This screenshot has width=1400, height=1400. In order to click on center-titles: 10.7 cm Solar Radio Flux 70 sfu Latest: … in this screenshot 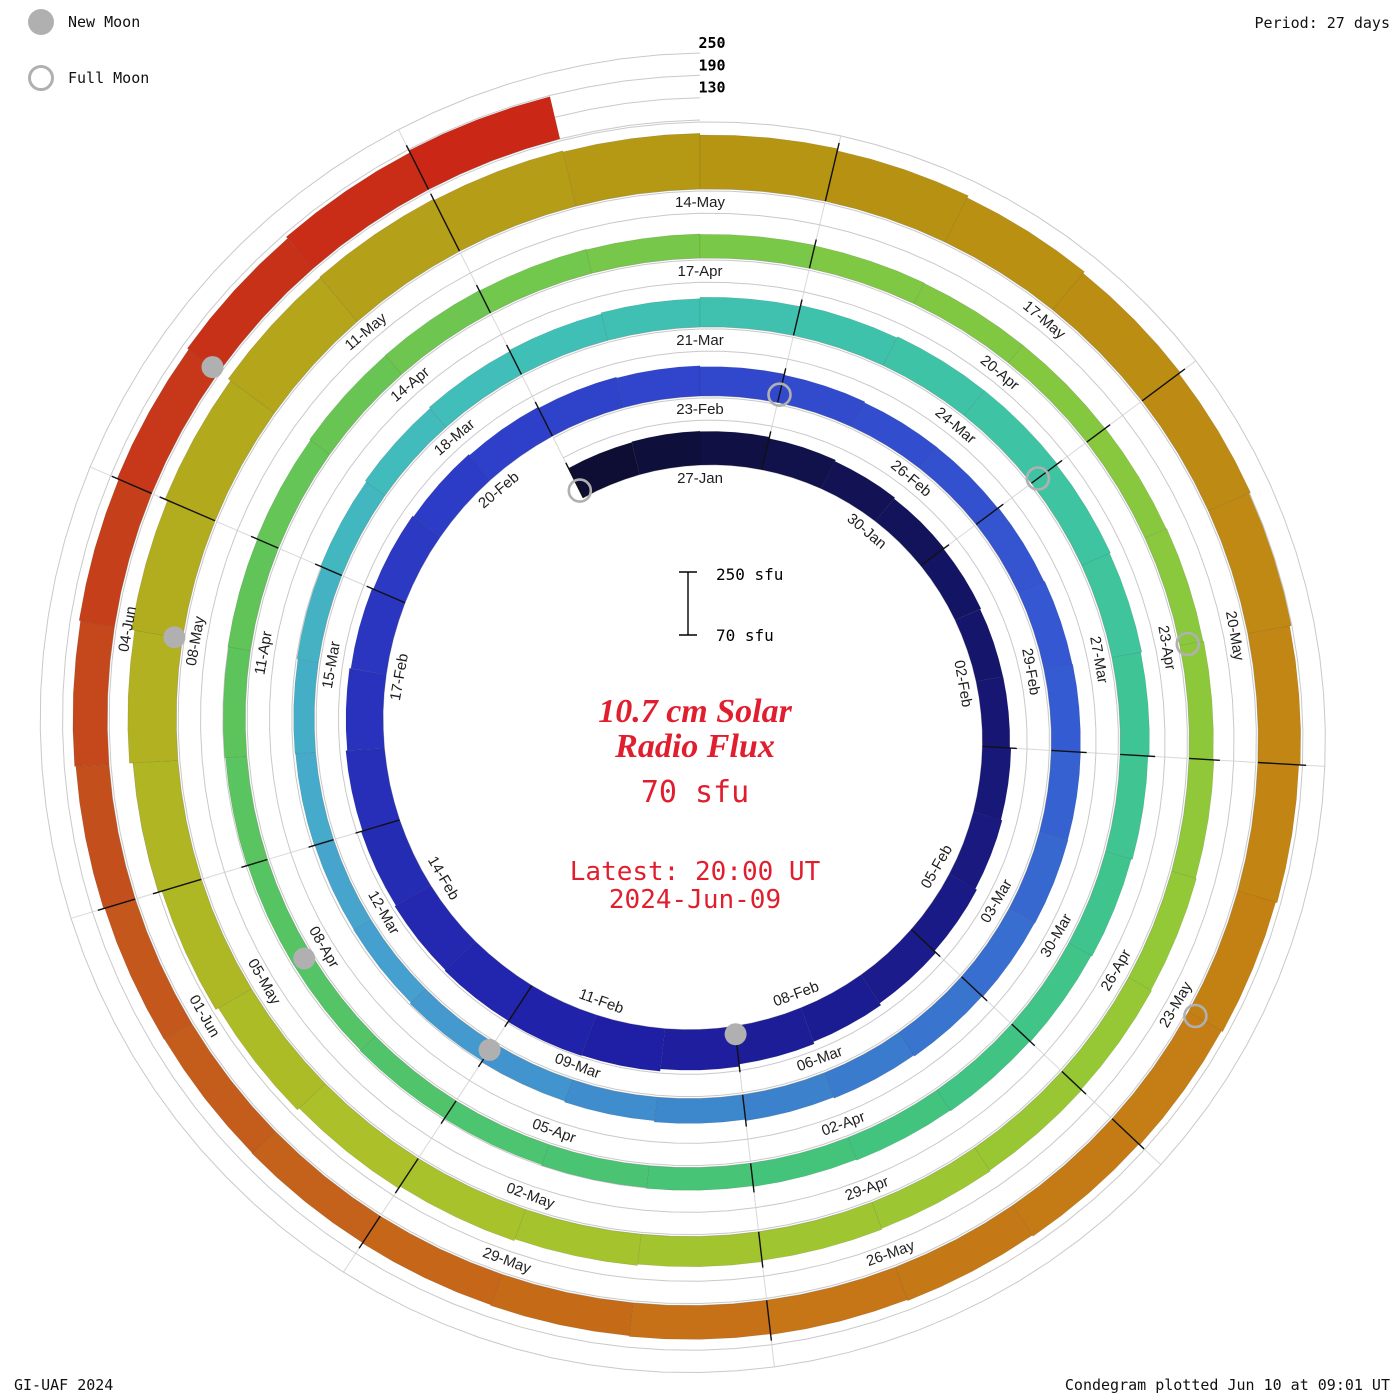, I will do `click(695, 804)`.